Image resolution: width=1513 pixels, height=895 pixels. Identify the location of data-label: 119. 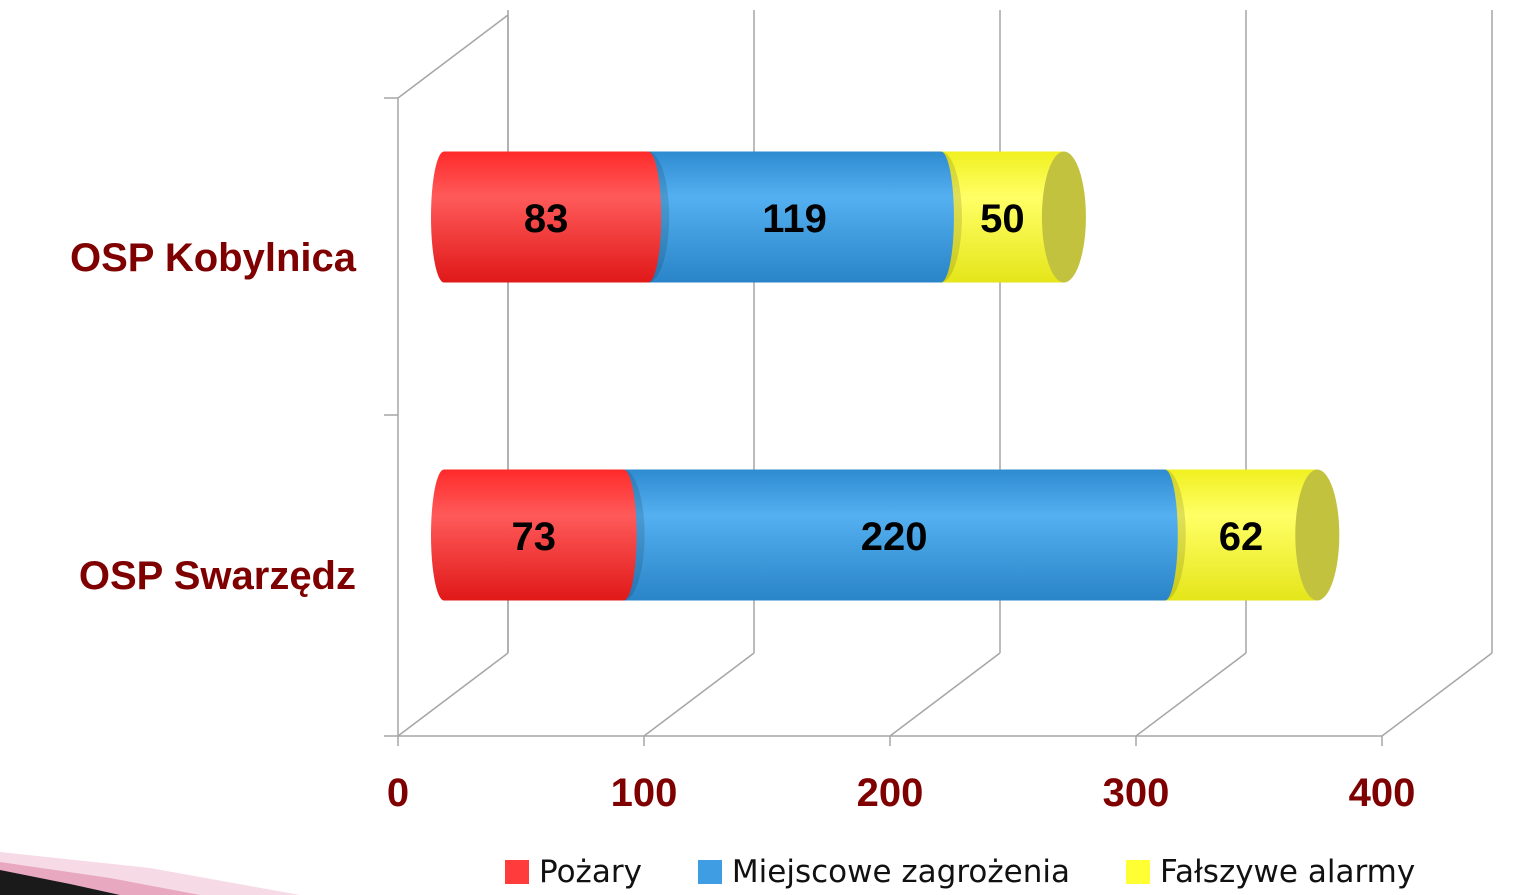
(794, 219).